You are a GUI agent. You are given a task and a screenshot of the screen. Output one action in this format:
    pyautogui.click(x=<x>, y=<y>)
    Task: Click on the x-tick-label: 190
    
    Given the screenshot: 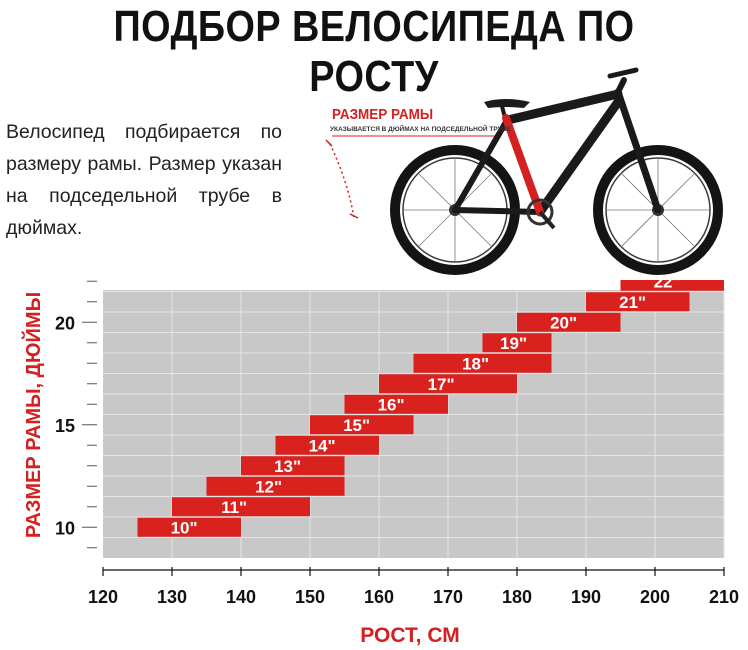 What is the action you would take?
    pyautogui.click(x=586, y=597)
    